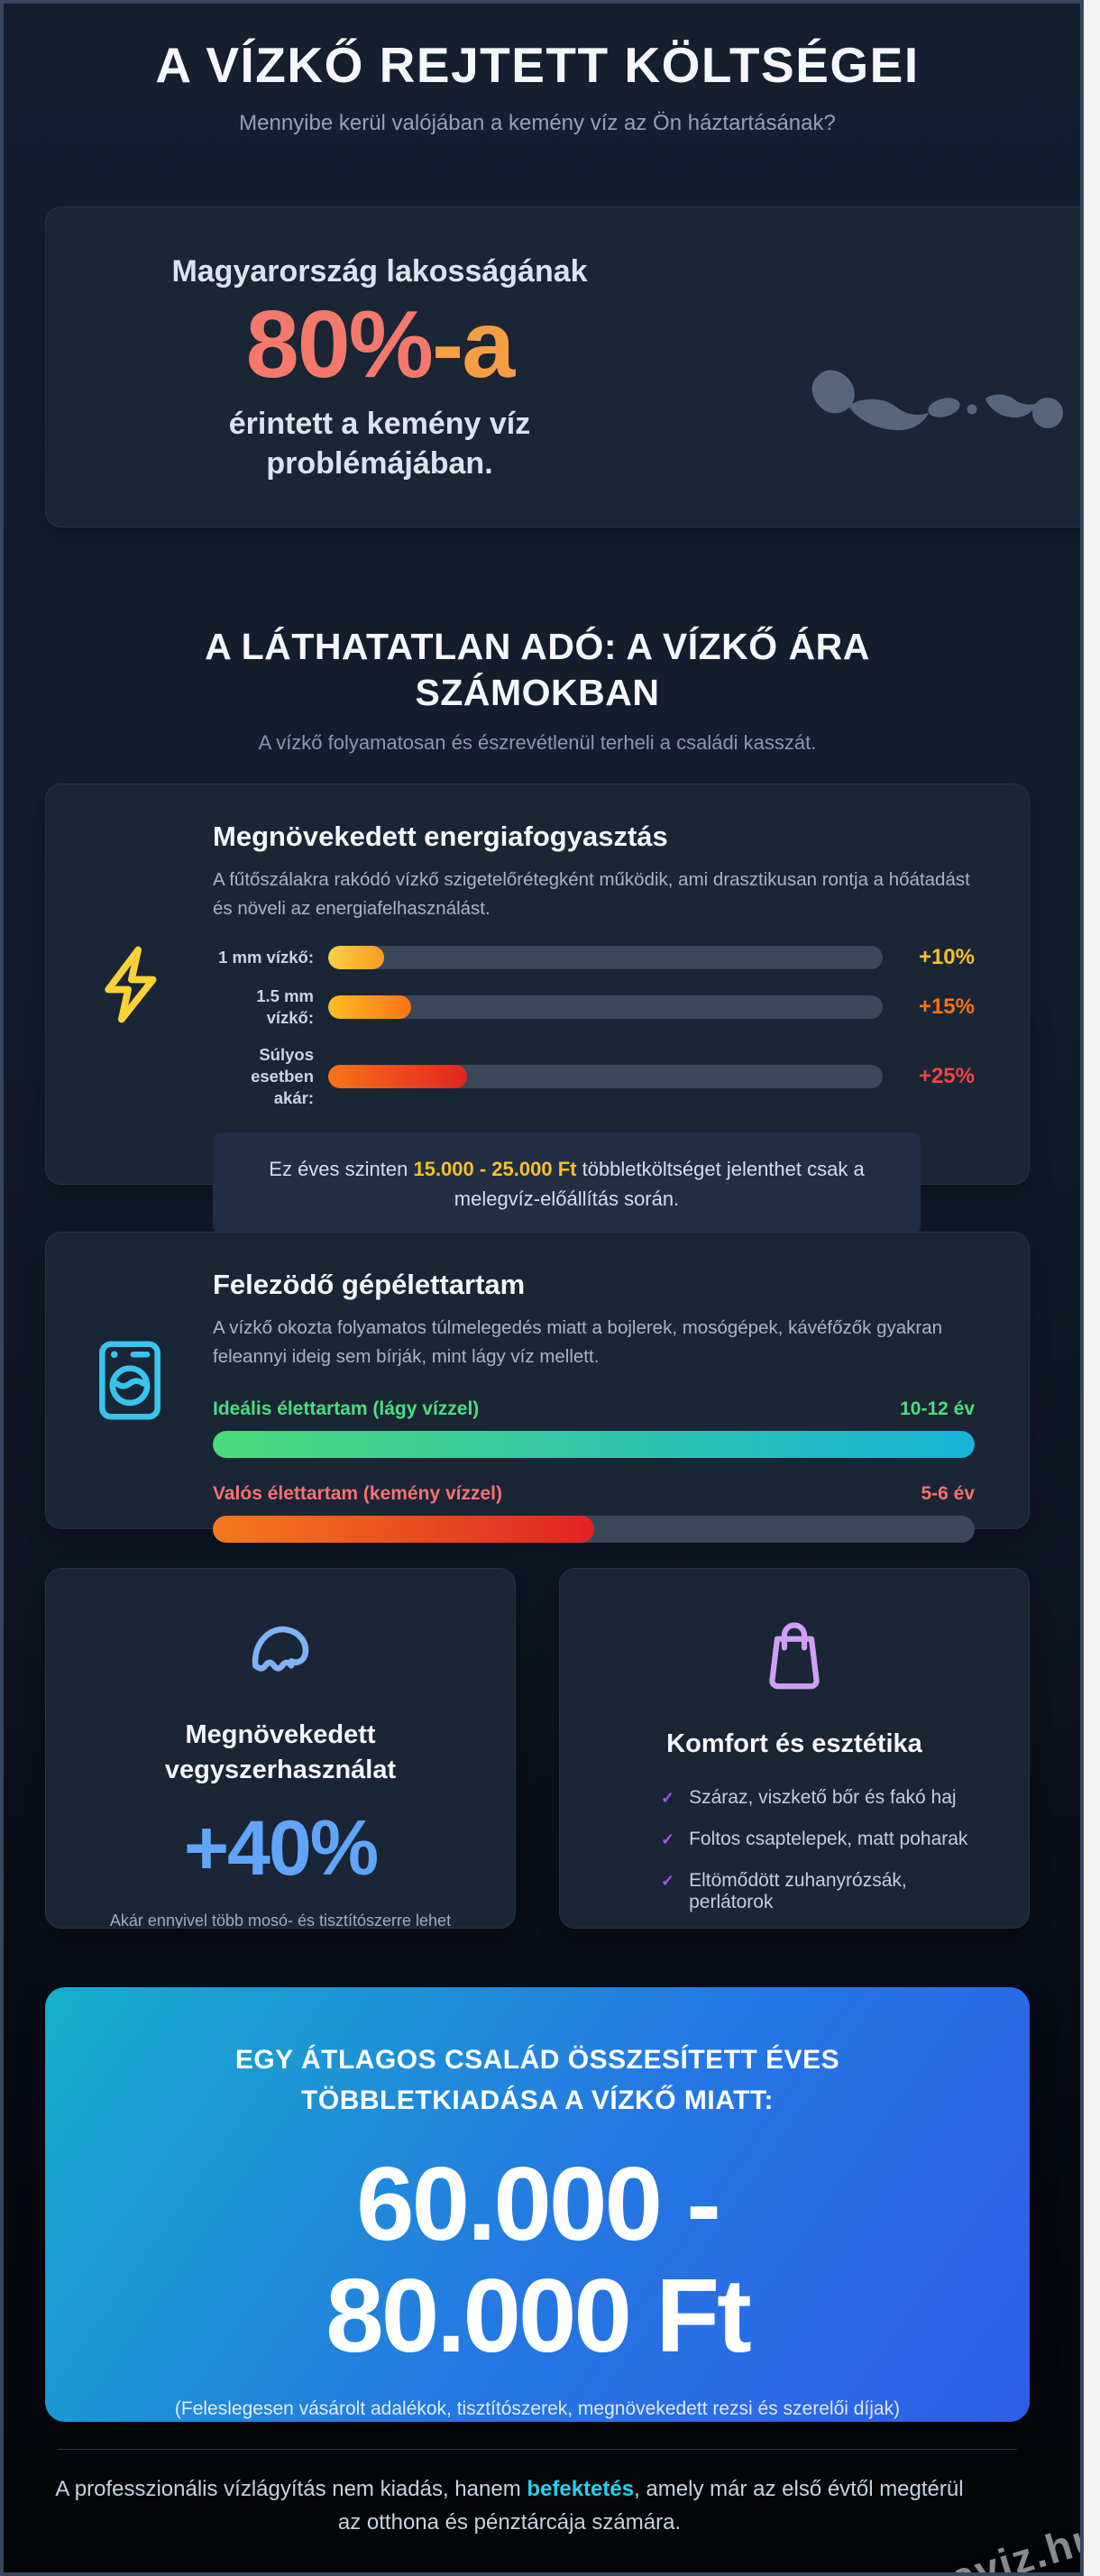 The image size is (1100, 2576). Describe the element at coordinates (280, 1752) in the screenshot. I see `chemical-title: Megnövekedett vegyszerhasználat` at that location.